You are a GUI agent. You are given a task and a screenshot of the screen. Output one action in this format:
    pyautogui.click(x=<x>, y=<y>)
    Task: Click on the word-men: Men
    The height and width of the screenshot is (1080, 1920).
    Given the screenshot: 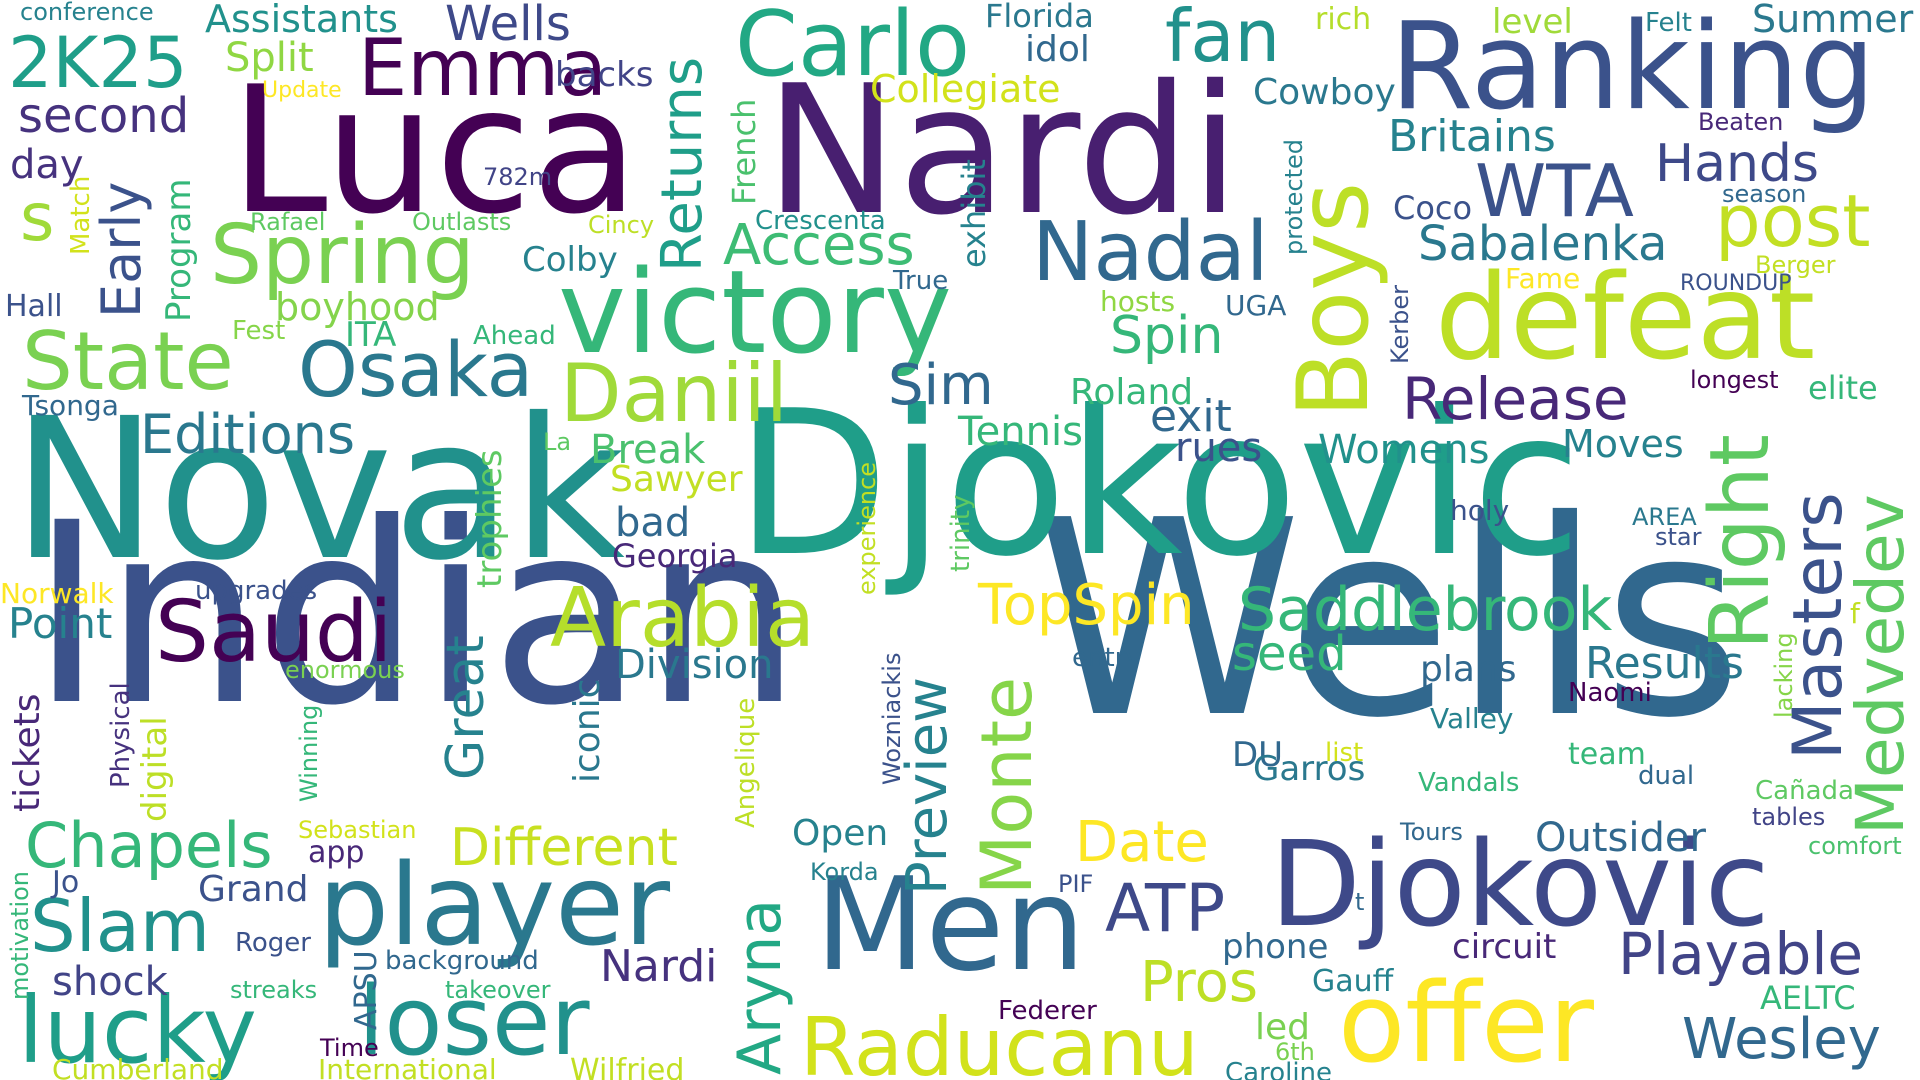 What is the action you would take?
    pyautogui.click(x=950, y=925)
    